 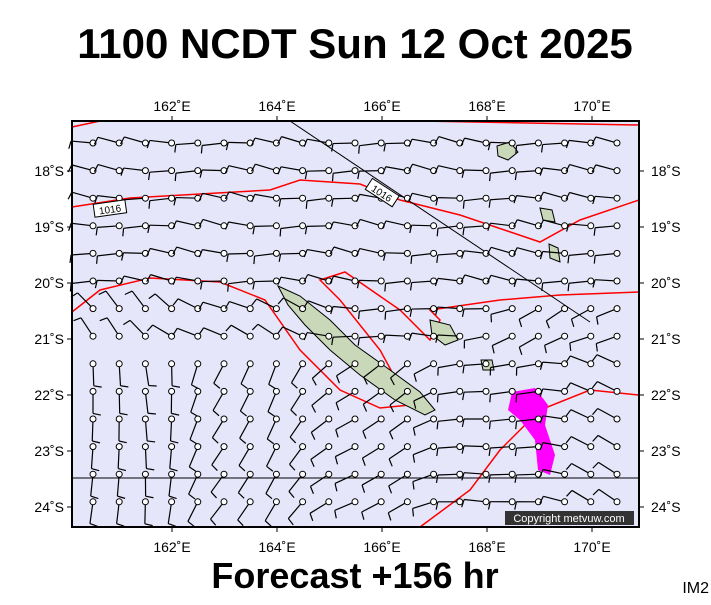 I want to click on lat-label: 20˚S, so click(x=49, y=283).